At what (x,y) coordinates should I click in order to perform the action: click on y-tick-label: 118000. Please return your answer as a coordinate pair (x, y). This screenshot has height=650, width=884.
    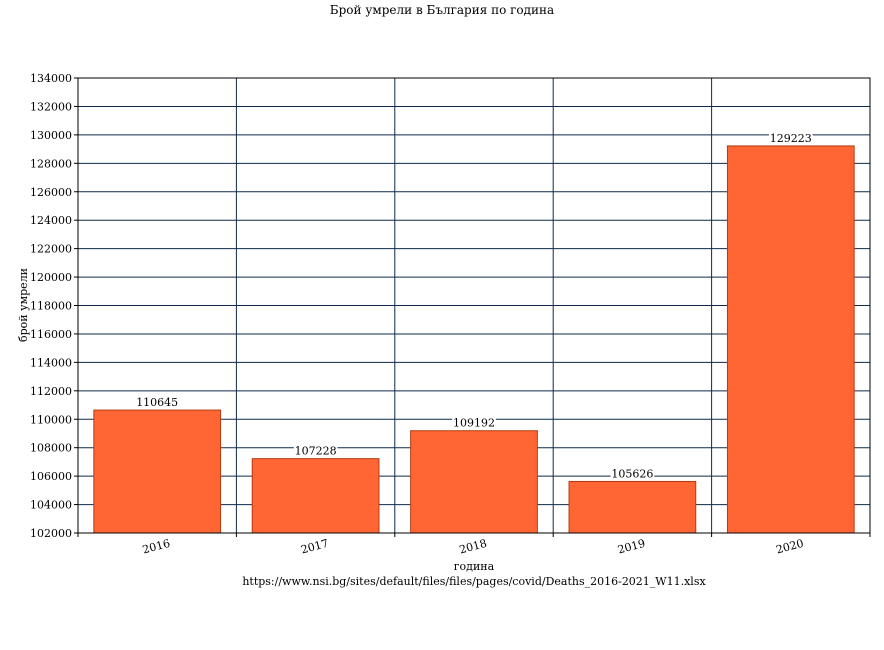
    Looking at the image, I should click on (51, 306).